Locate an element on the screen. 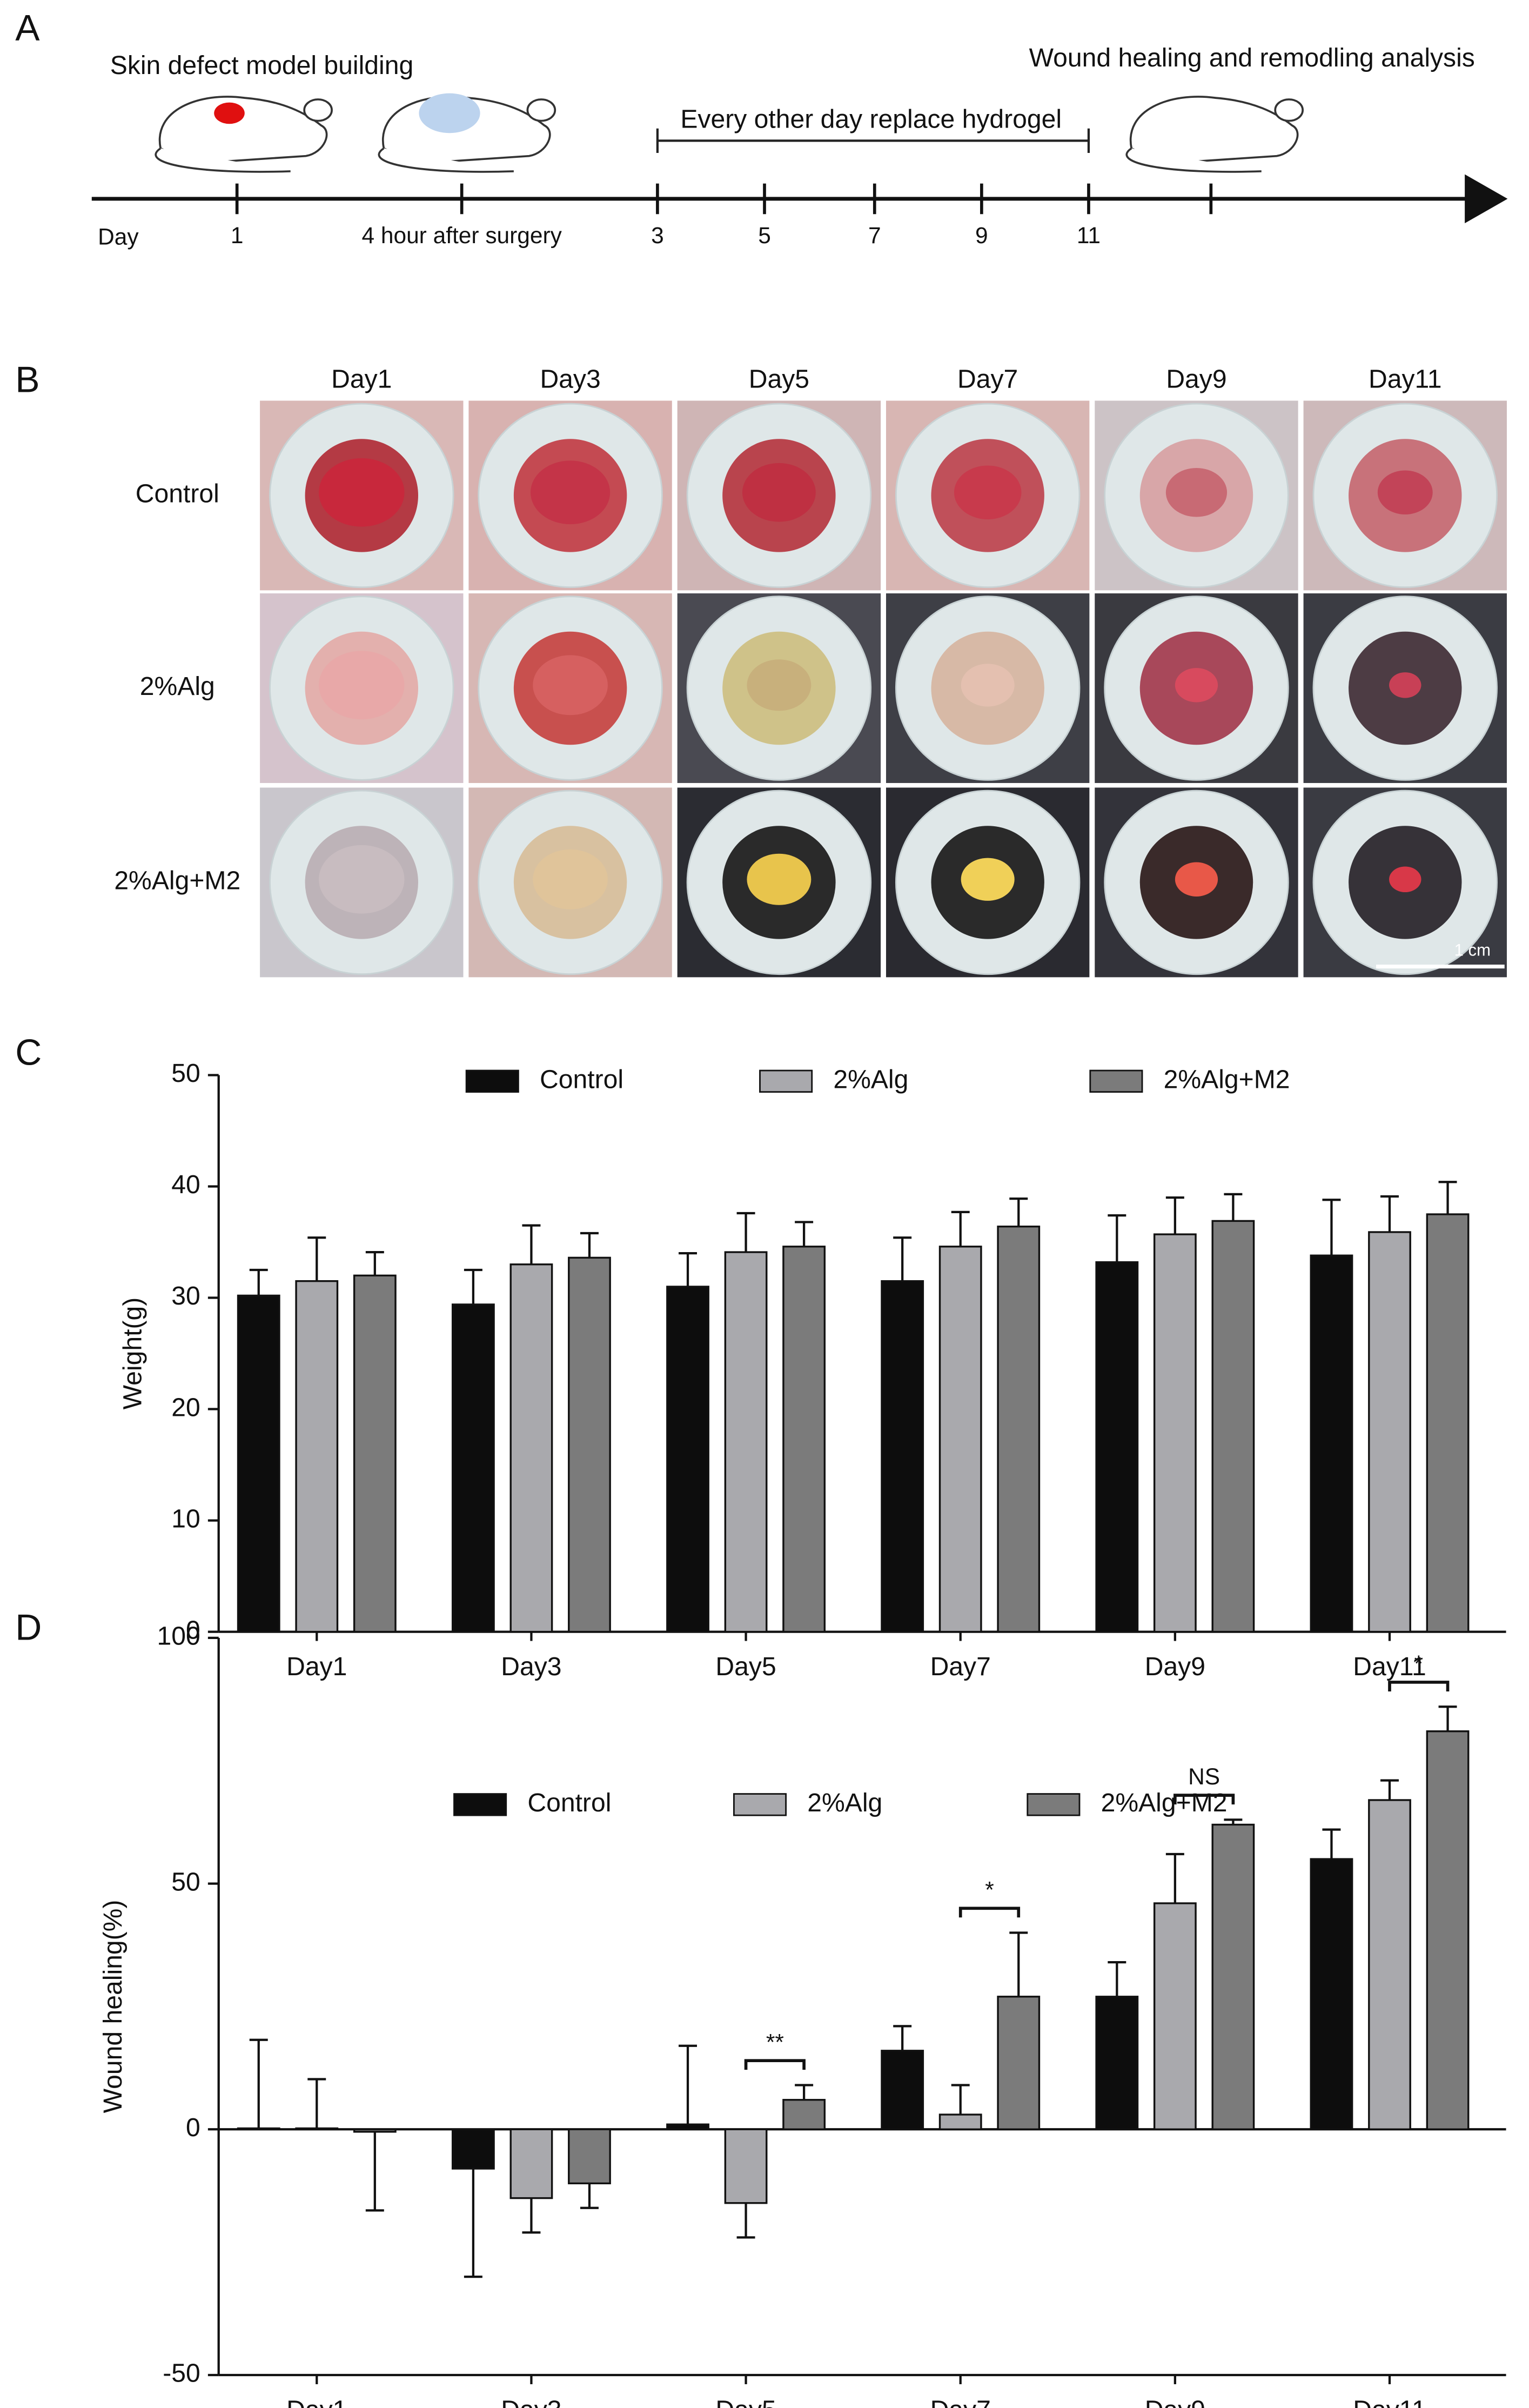  scale-bar-label: 1 cm is located at coordinates (1472, 949).